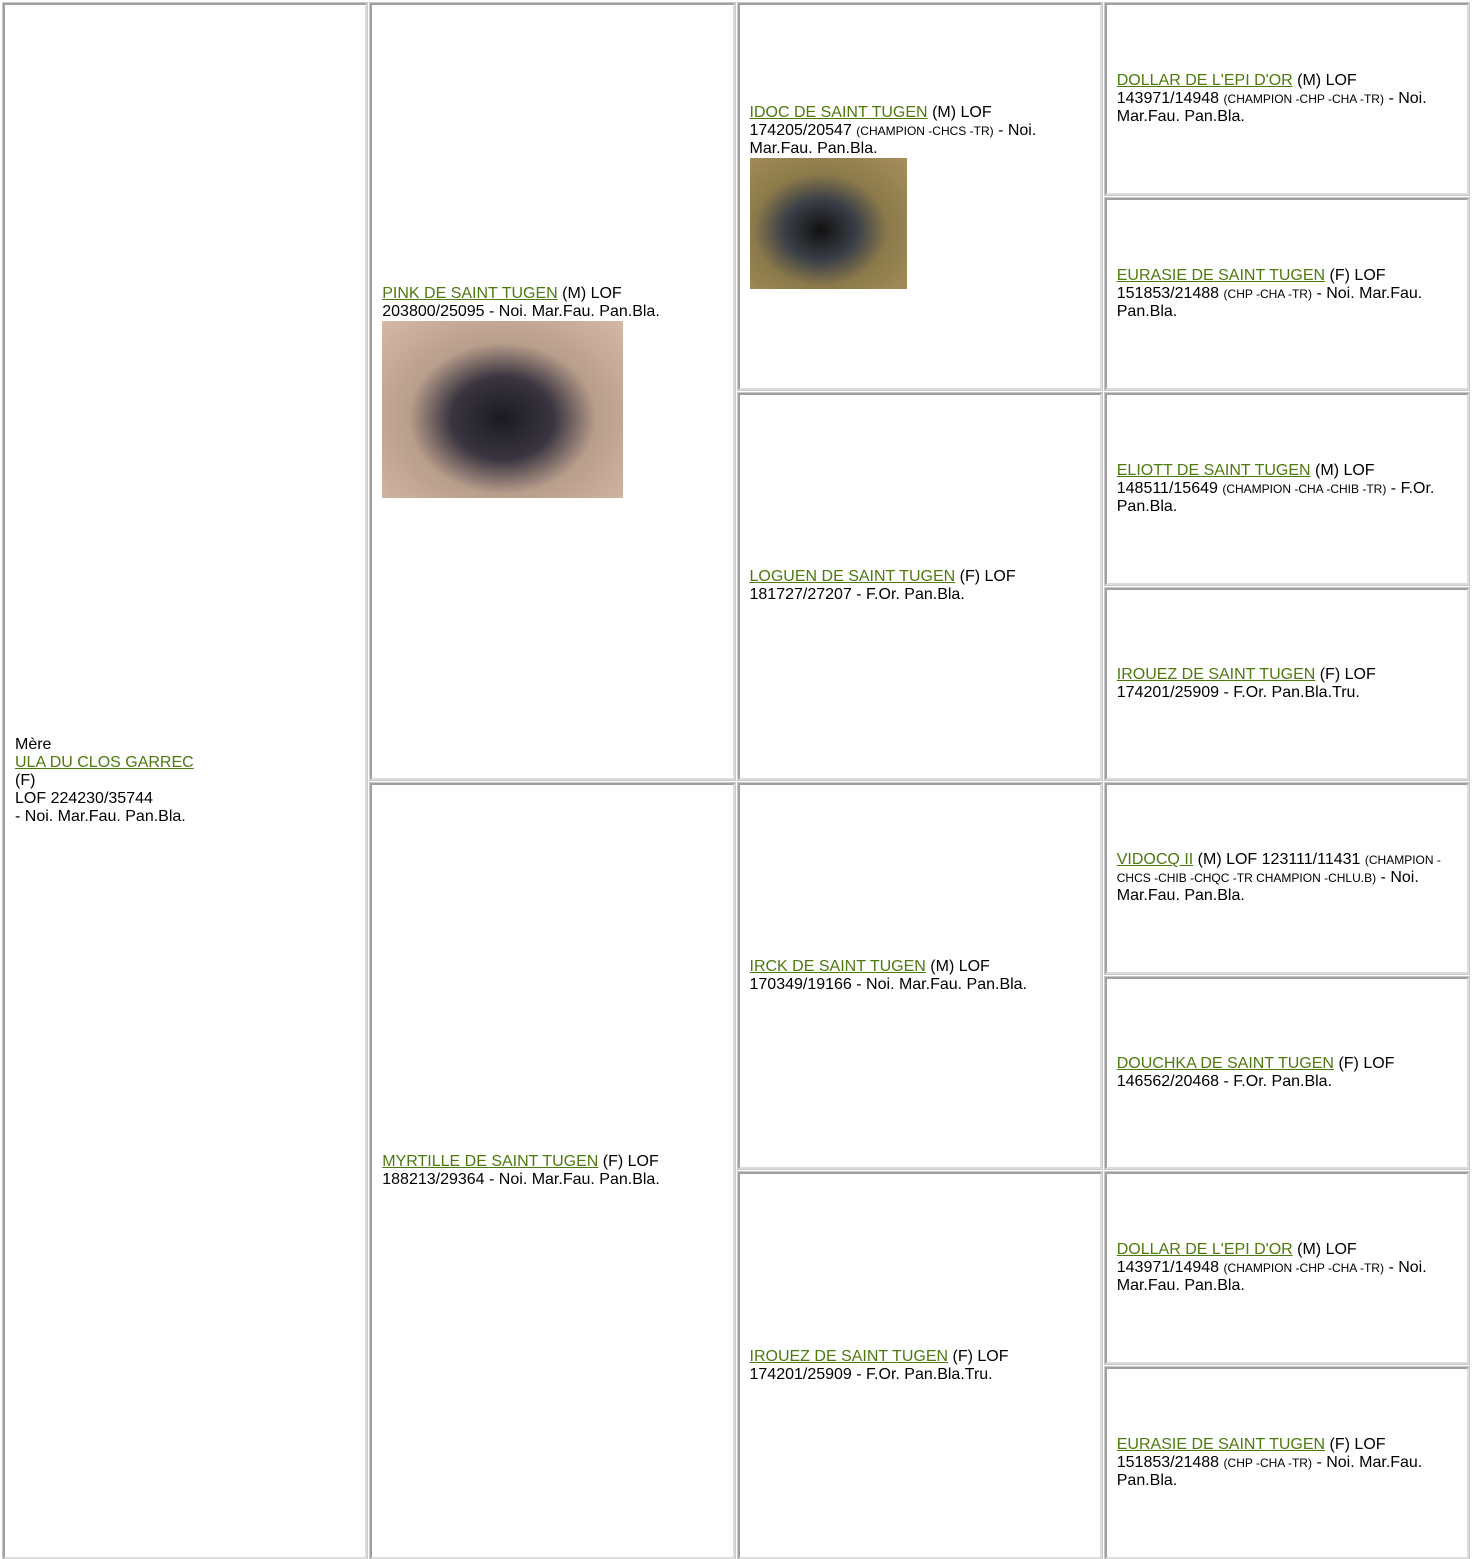 The height and width of the screenshot is (1559, 1472). Describe the element at coordinates (469, 293) in the screenshot. I see `dog-link: PINK DE SAINT TUGEN` at that location.